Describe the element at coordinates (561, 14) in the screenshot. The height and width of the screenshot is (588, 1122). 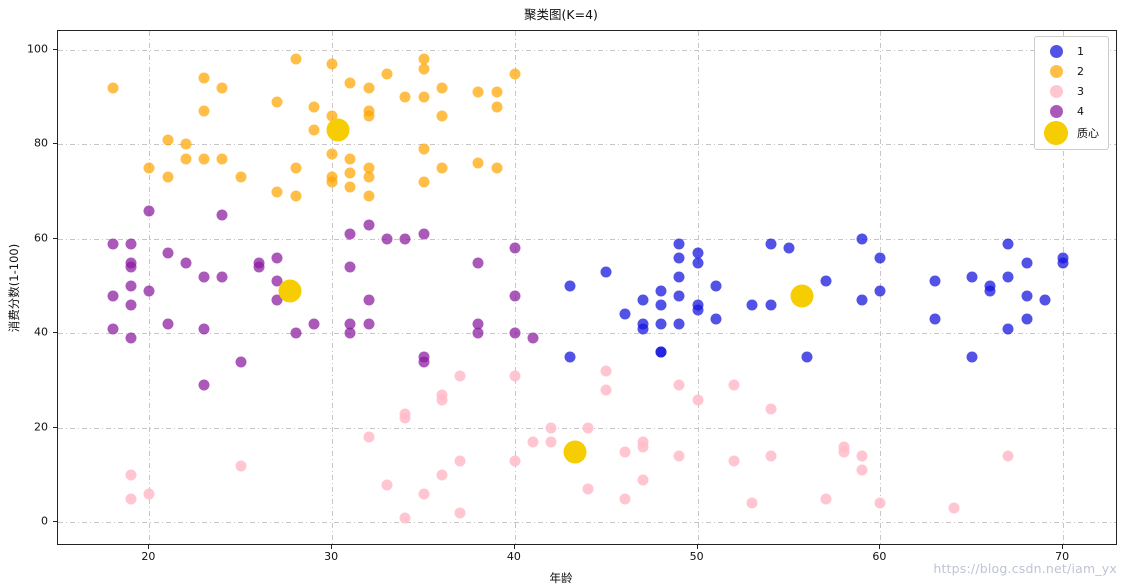
I see `chart-title: 聚类图(K=4)` at that location.